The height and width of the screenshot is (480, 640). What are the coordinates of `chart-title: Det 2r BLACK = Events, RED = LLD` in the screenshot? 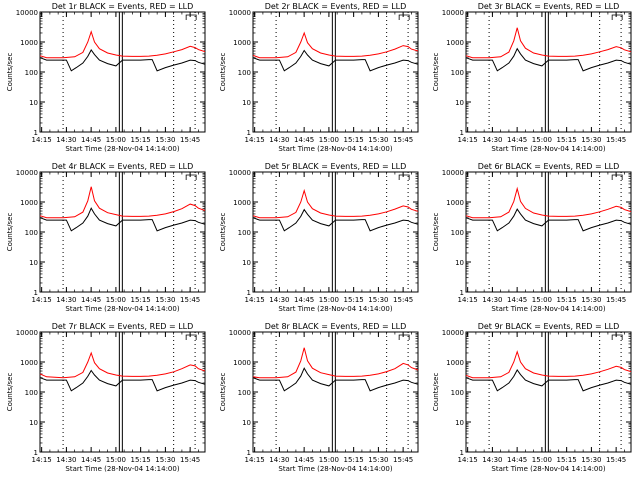 It's located at (336, 6).